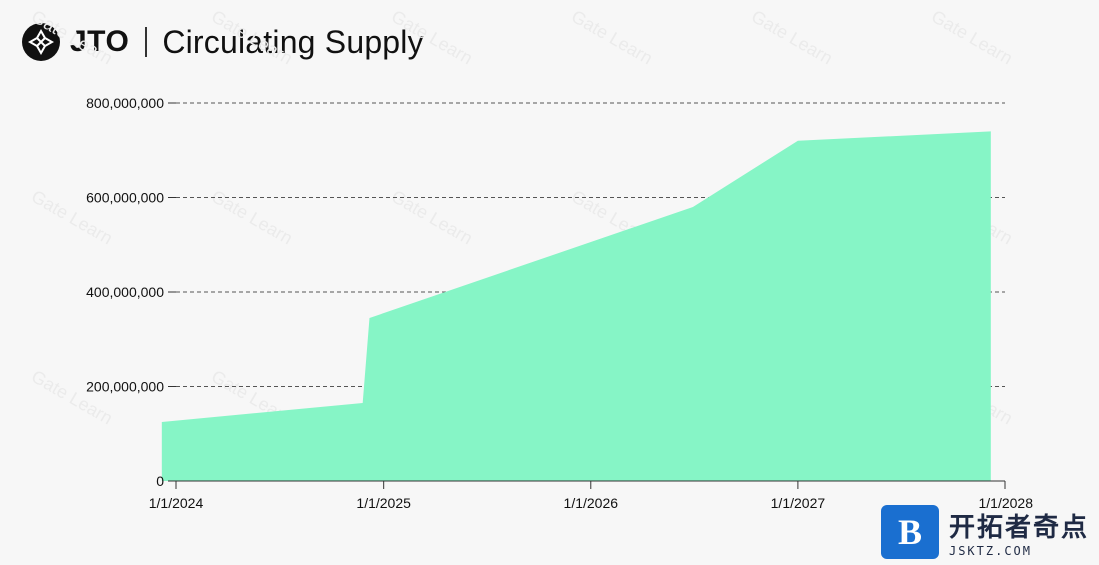 The height and width of the screenshot is (565, 1099). Describe the element at coordinates (176, 503) in the screenshot. I see `xtick-label: 1/1/2024` at that location.